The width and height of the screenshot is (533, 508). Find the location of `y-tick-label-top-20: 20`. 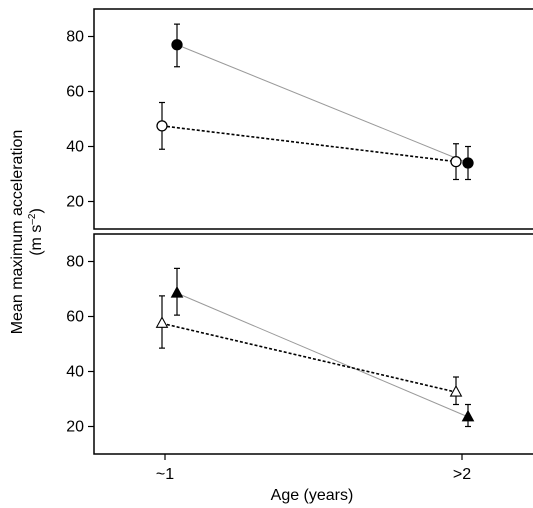

y-tick-label-top-20: 20 is located at coordinates (75, 202).